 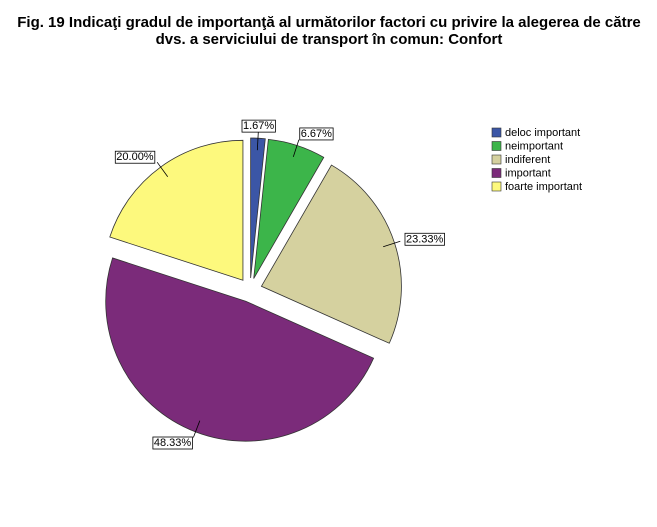 I want to click on data-label: 6.67%, so click(x=316, y=134).